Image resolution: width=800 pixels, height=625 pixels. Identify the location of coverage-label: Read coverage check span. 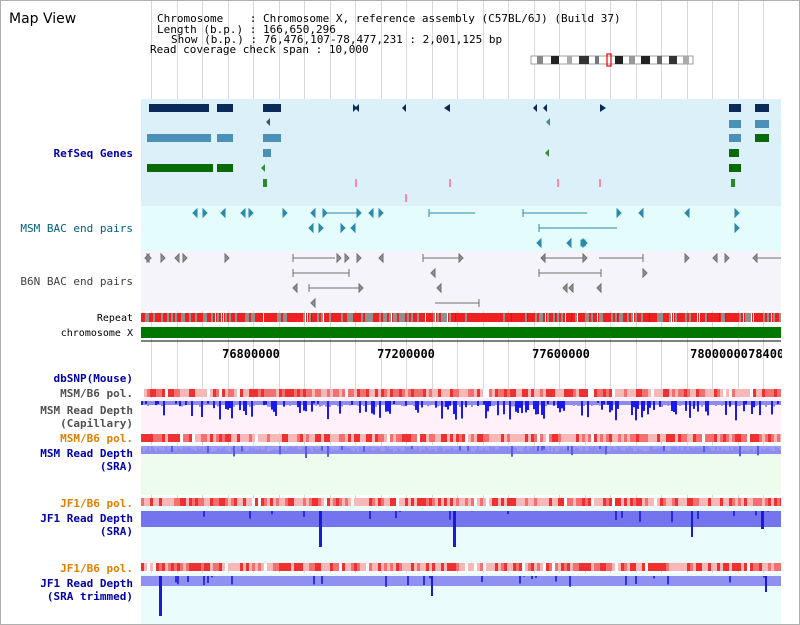
(229, 49).